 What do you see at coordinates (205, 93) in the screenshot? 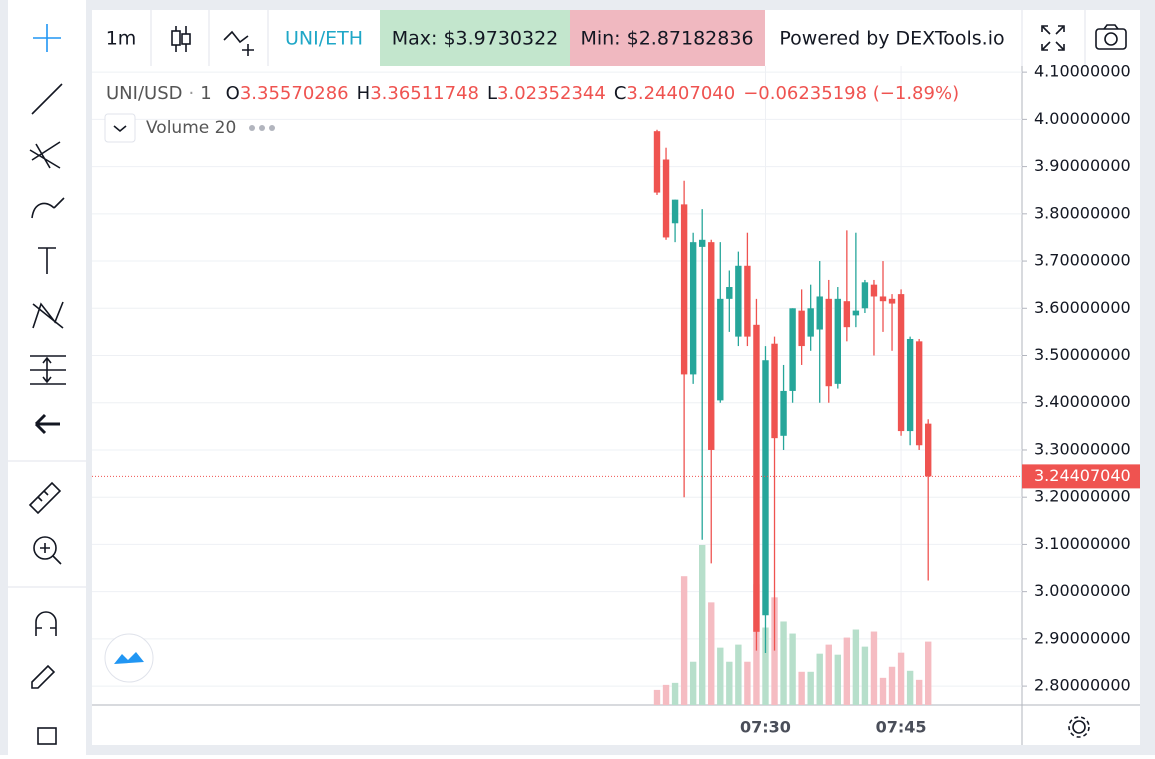
I see `legend-interval: 1` at bounding box center [205, 93].